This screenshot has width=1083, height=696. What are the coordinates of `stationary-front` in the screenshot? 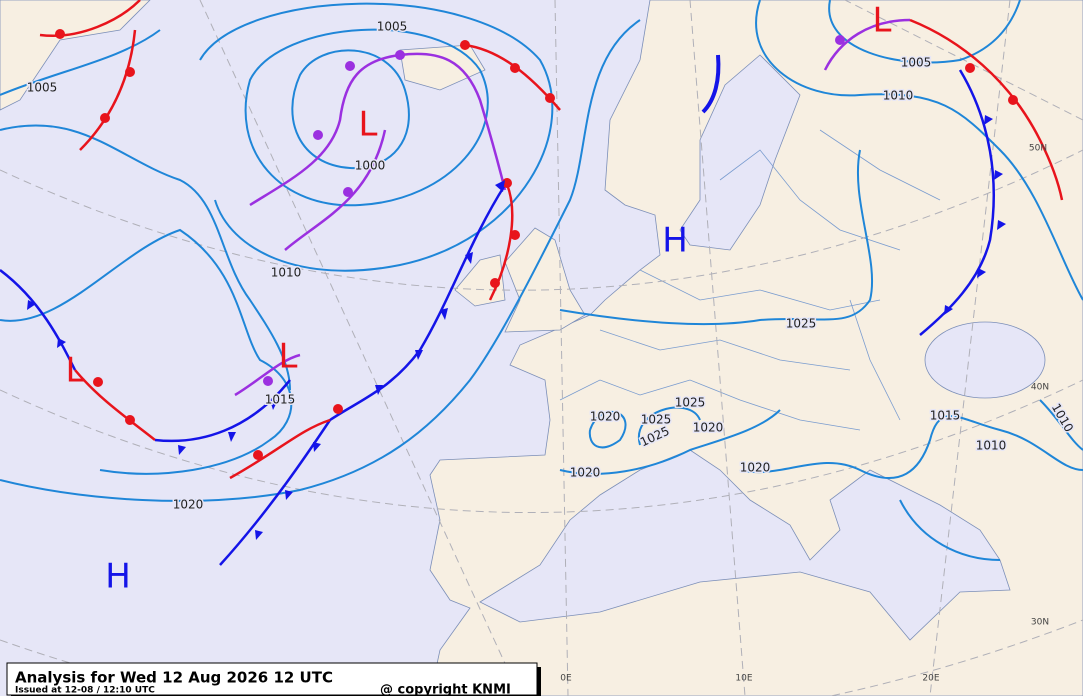 It's located at (711, 84).